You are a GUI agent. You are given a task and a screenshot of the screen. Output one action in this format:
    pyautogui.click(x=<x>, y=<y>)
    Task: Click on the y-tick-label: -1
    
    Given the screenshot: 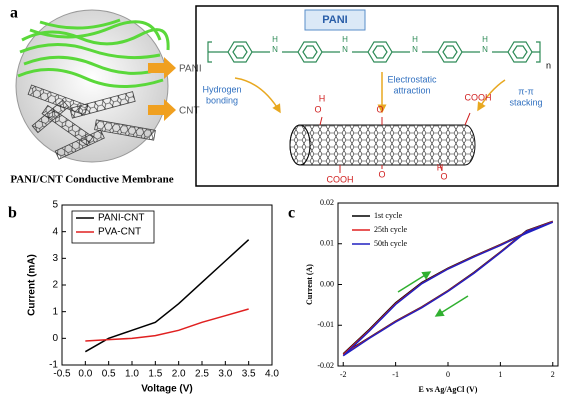 What is the action you would take?
    pyautogui.click(x=53, y=365)
    